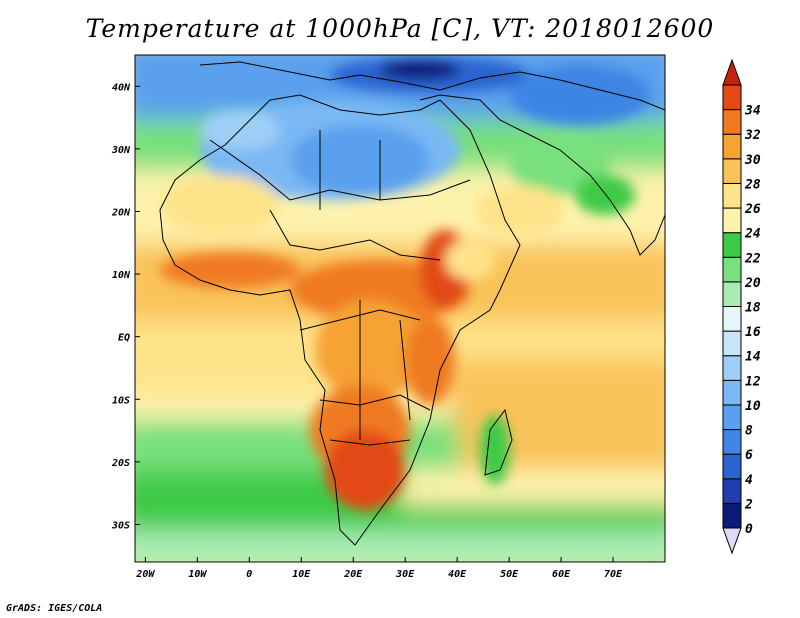 The image size is (800, 618). Describe the element at coordinates (753, 357) in the screenshot. I see `colorbar-label: 14` at that location.